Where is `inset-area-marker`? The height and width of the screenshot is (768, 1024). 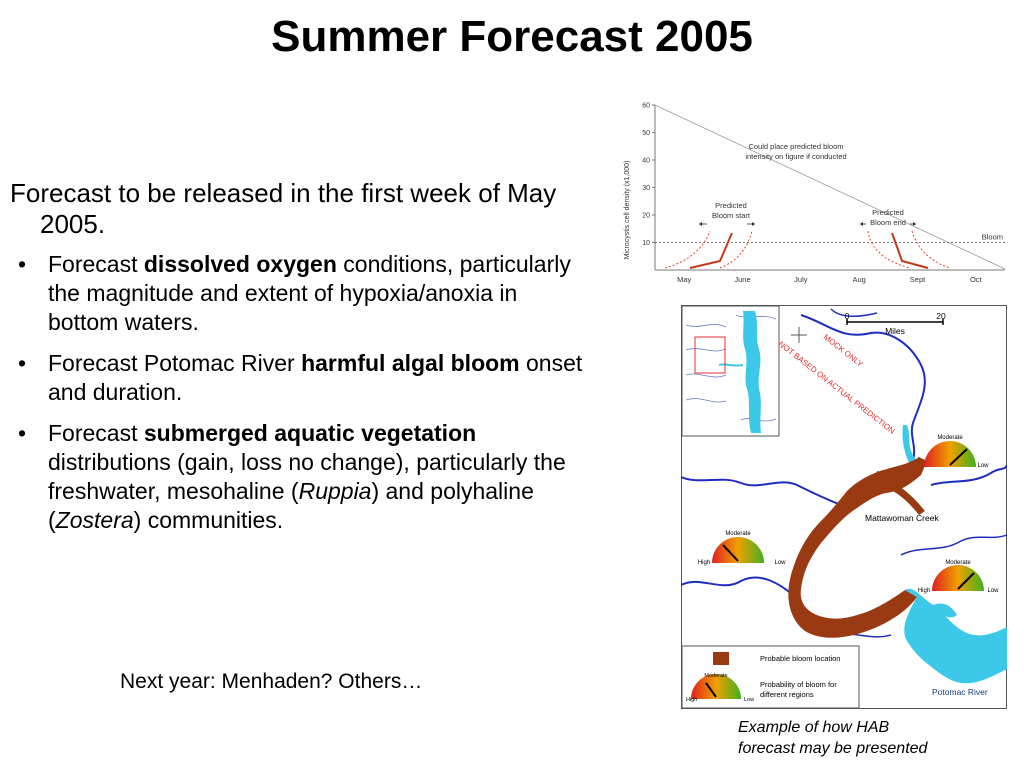 inset-area-marker is located at coordinates (710, 355).